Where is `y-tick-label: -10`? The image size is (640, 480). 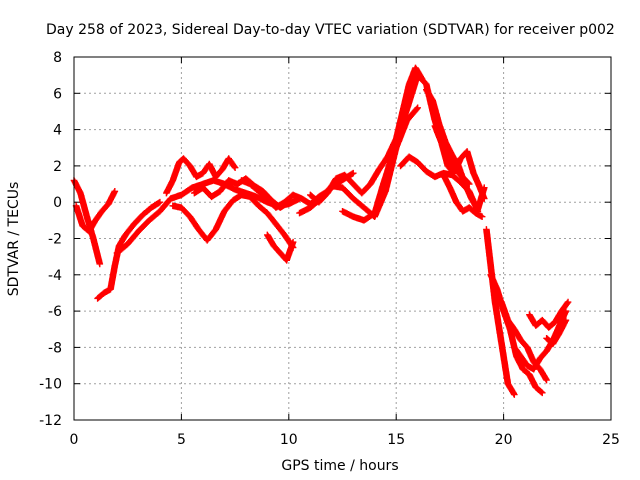 y-tick-label: -10 is located at coordinates (50, 385).